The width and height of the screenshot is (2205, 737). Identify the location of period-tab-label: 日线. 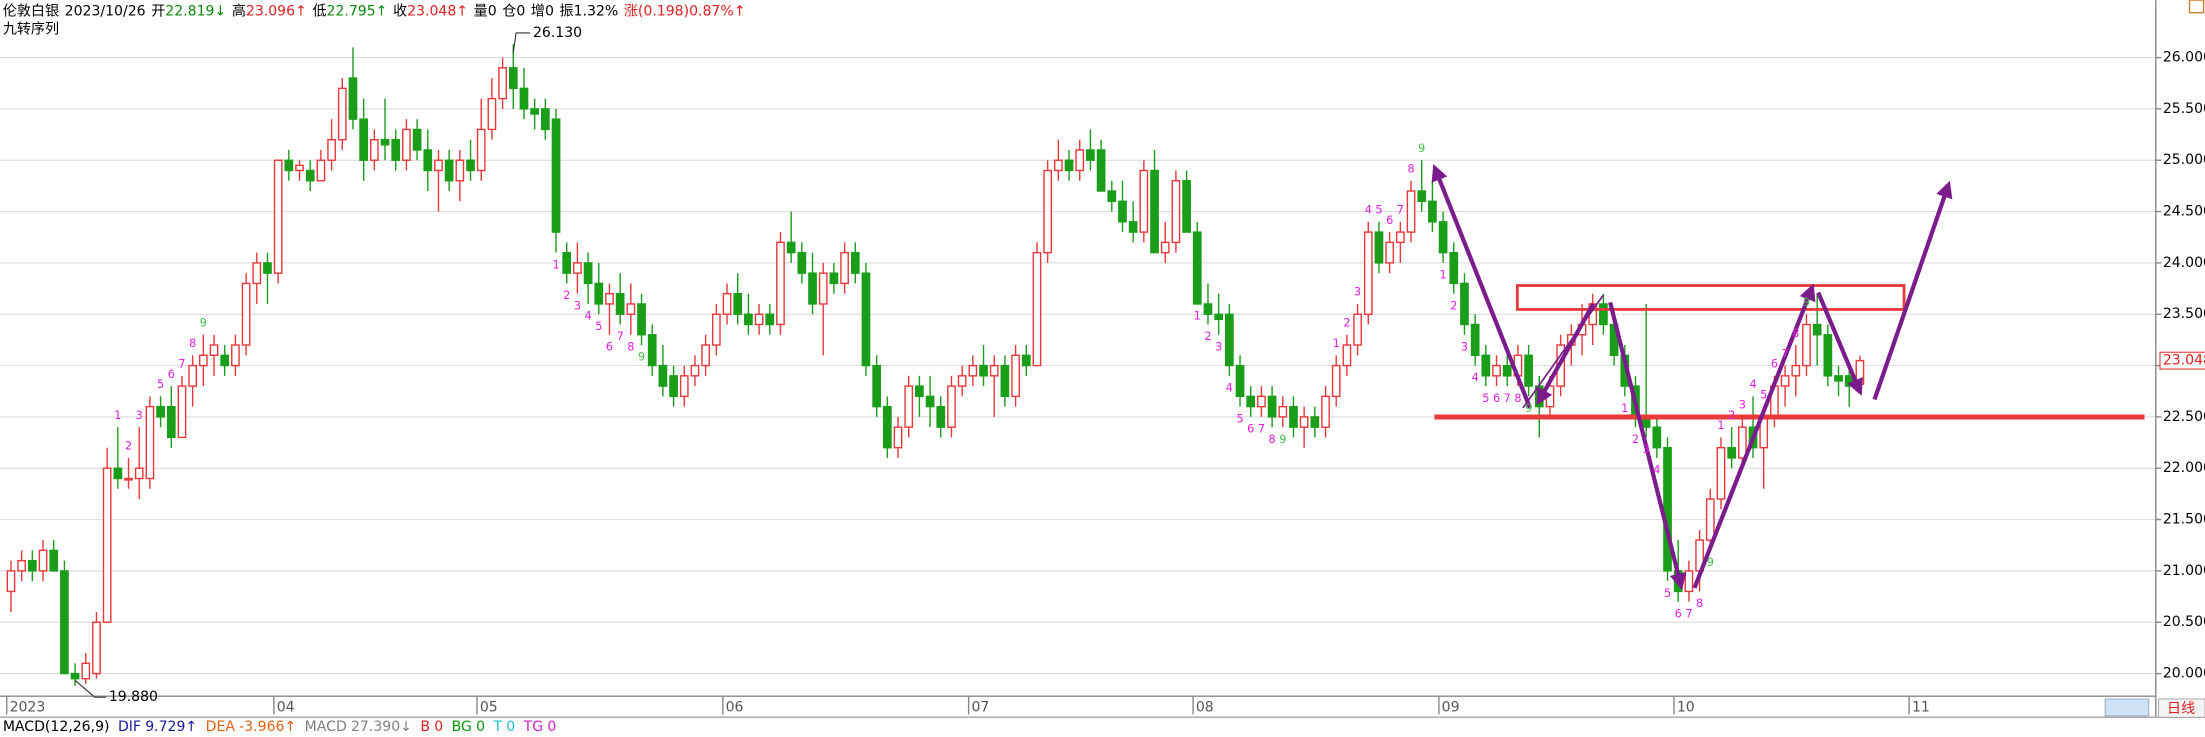
(2181, 709).